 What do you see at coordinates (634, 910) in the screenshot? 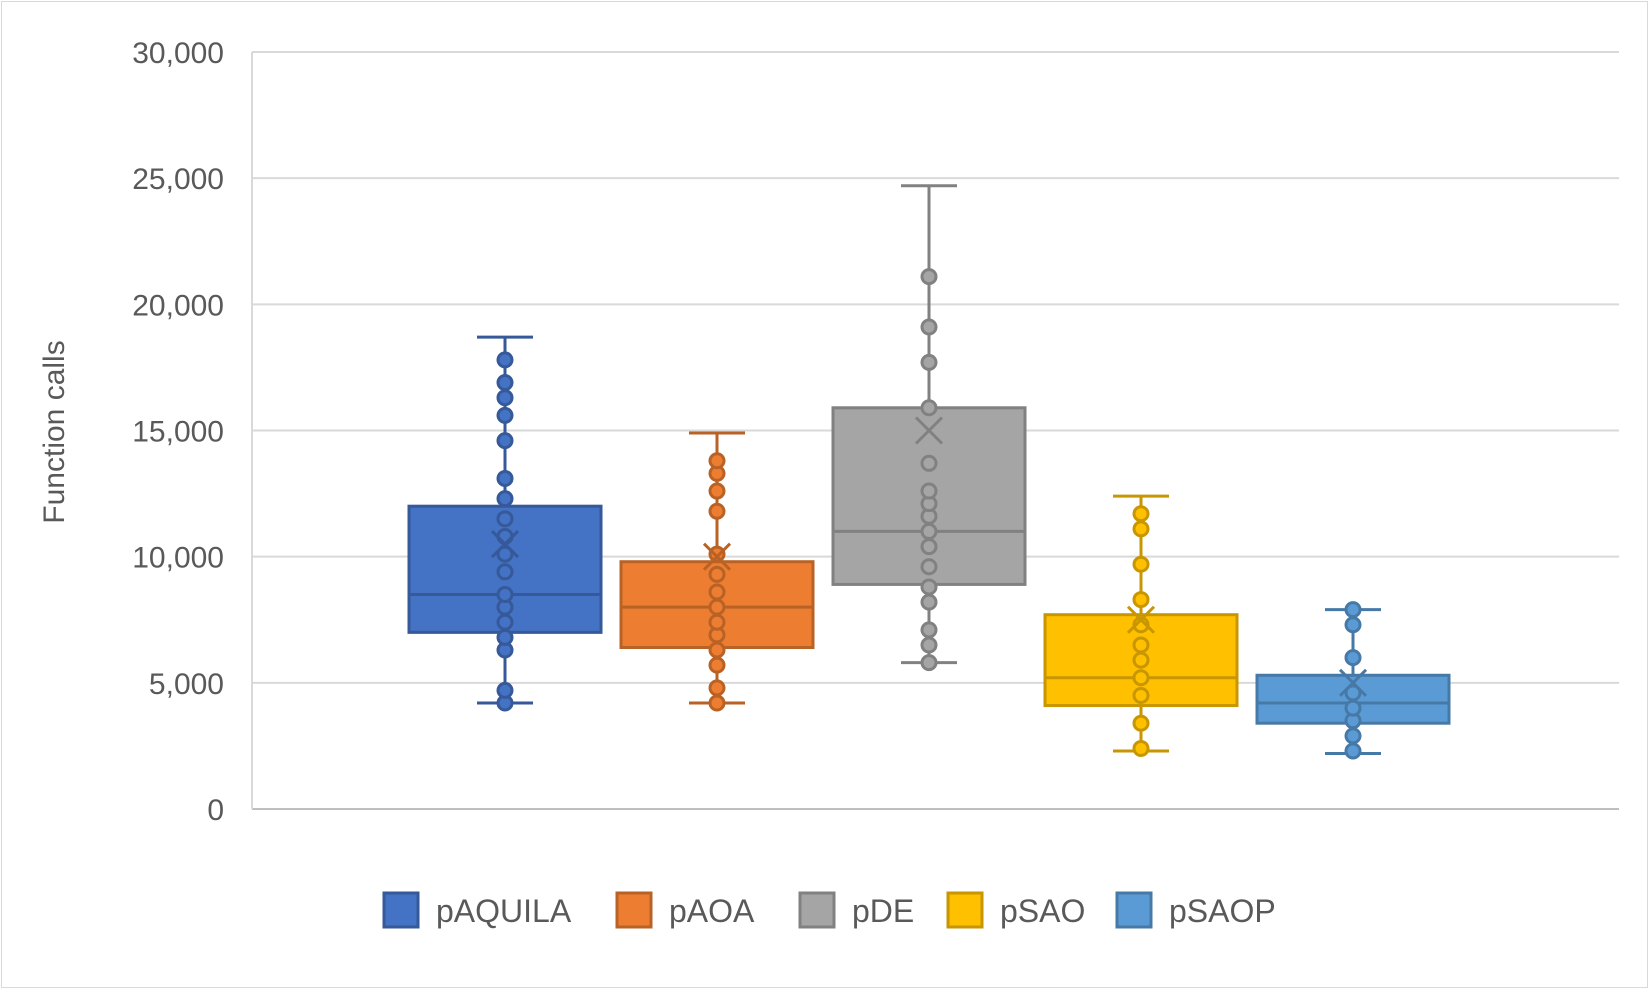
I see `legend-swatch-pAOA` at bounding box center [634, 910].